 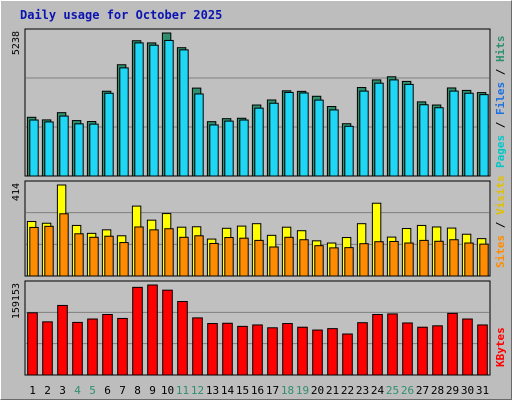 What do you see at coordinates (378, 390) in the screenshot?
I see `x-tick-label: 24` at bounding box center [378, 390].